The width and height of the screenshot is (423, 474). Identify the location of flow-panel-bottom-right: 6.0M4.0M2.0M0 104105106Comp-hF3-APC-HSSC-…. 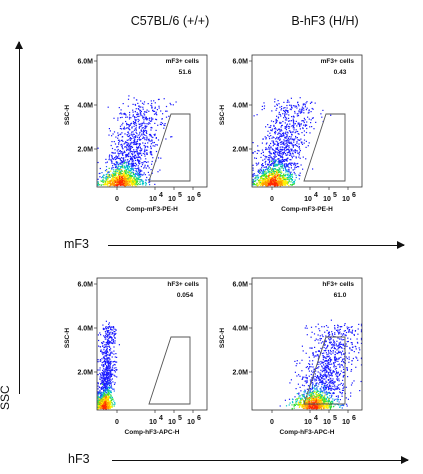
(291, 356).